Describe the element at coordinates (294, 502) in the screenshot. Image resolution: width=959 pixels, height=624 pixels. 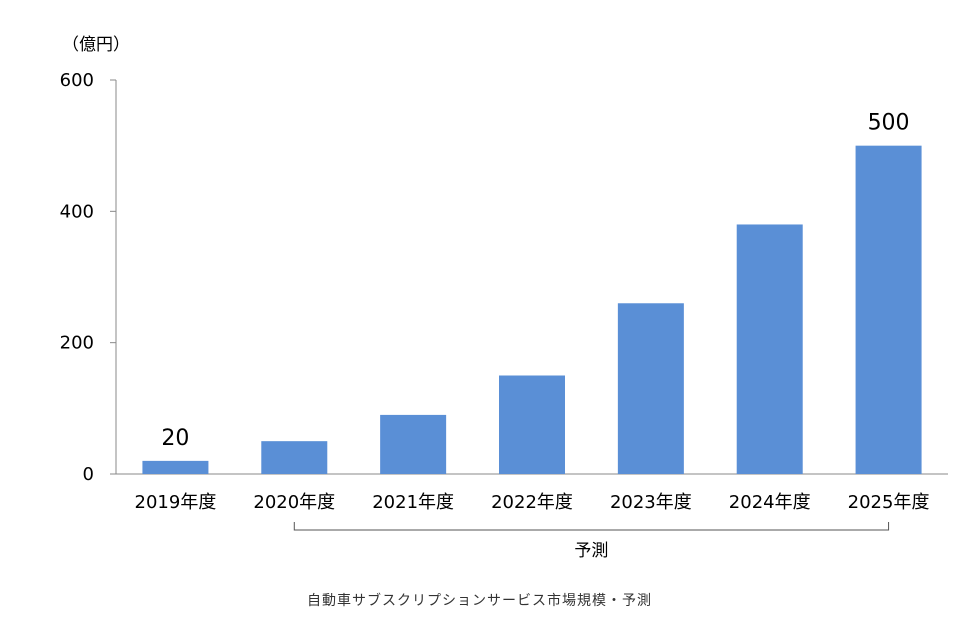
I see `x-tick-label: 2020年度` at that location.